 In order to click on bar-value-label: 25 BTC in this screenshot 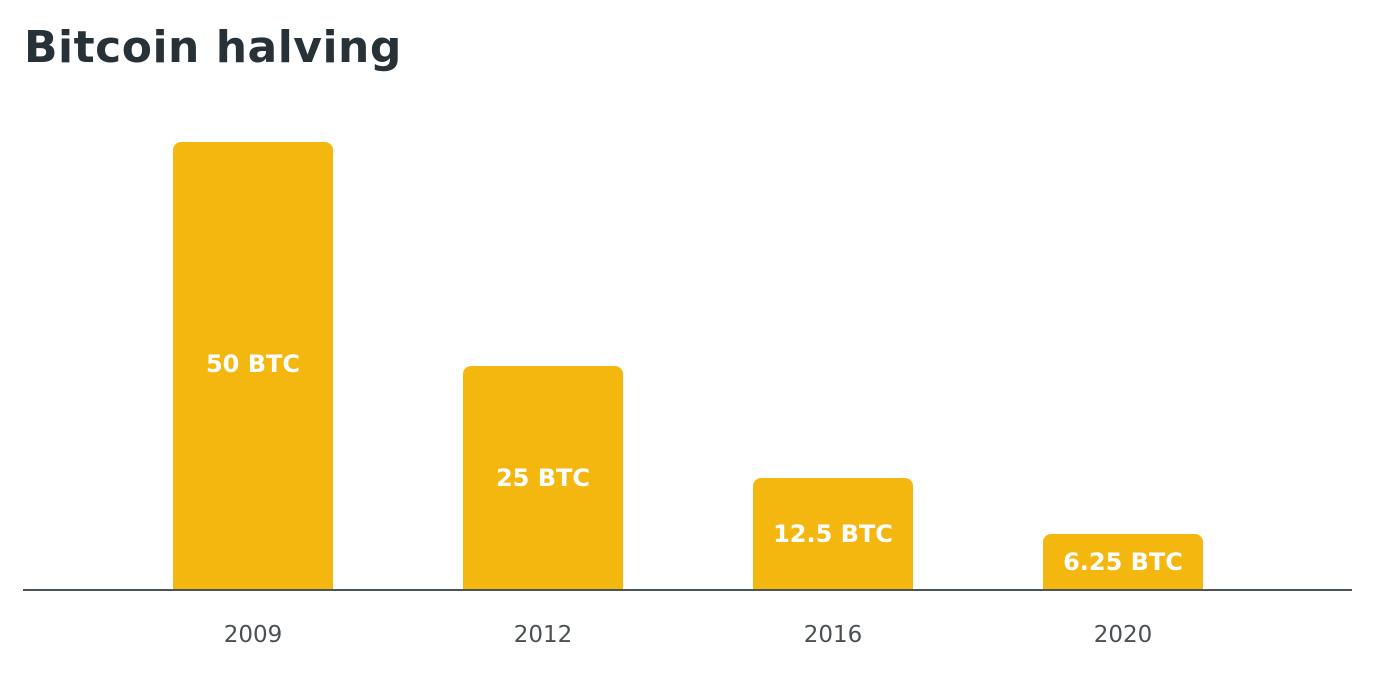, I will do `click(543, 478)`.